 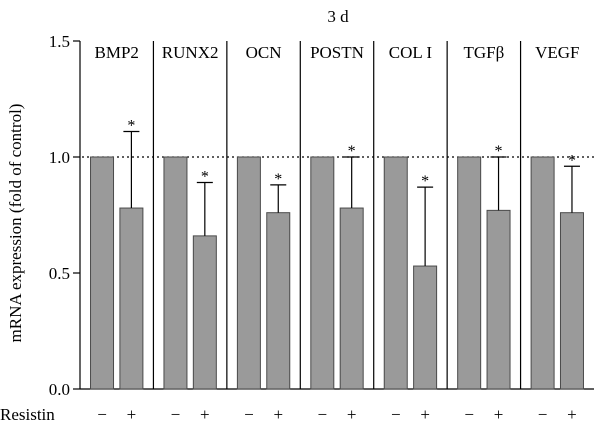 What do you see at coordinates (190, 52) in the screenshot?
I see `panel-label: RUNX2` at bounding box center [190, 52].